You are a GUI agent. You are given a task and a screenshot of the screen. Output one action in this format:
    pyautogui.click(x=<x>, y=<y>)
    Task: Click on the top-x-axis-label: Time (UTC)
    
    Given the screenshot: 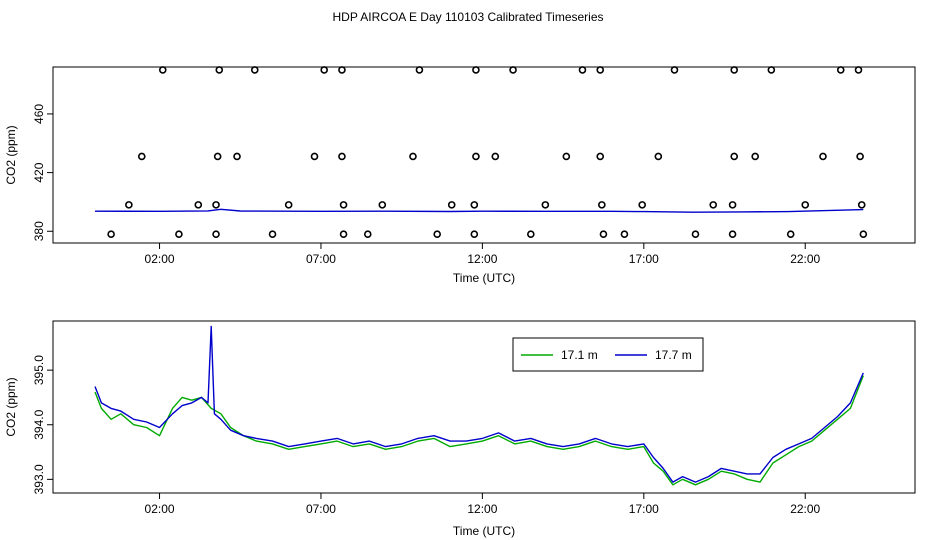 What is the action you would take?
    pyautogui.click(x=484, y=278)
    